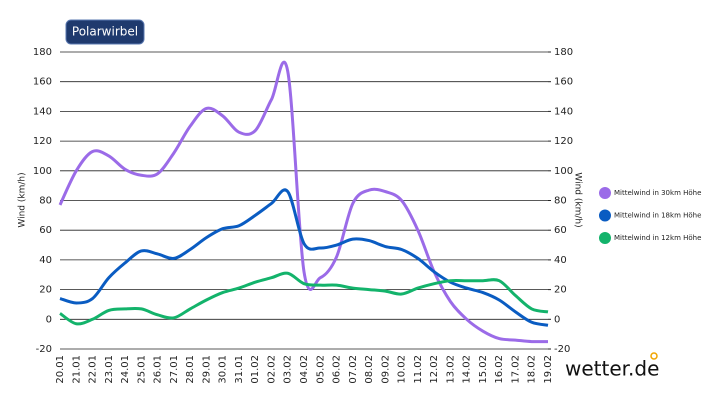 The width and height of the screenshot is (717, 407). I want to click on x-tick-label: 14.02, so click(467, 369).